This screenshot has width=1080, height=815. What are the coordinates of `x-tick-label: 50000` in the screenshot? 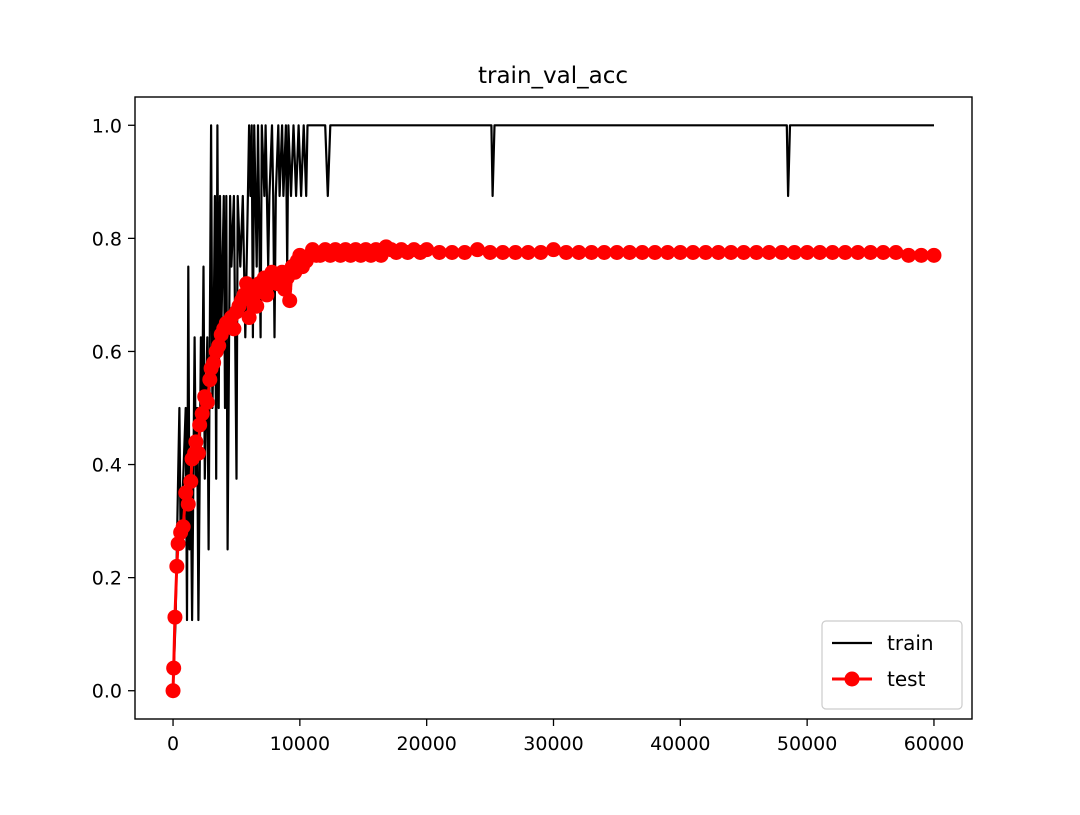 It's located at (807, 744).